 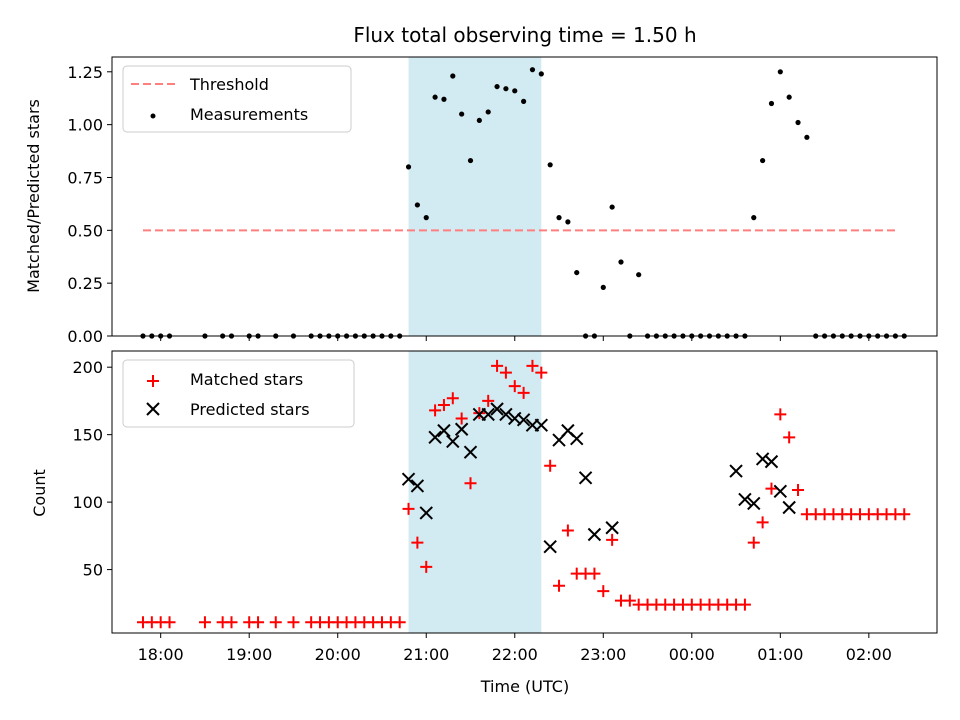 What do you see at coordinates (515, 338) in the screenshot?
I see `top-x-ticks` at bounding box center [515, 338].